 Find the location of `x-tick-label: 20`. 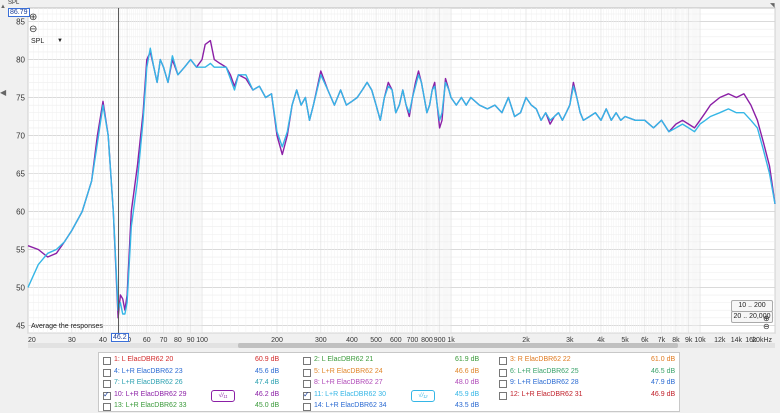

x-tick-label: 20 is located at coordinates (32, 340).